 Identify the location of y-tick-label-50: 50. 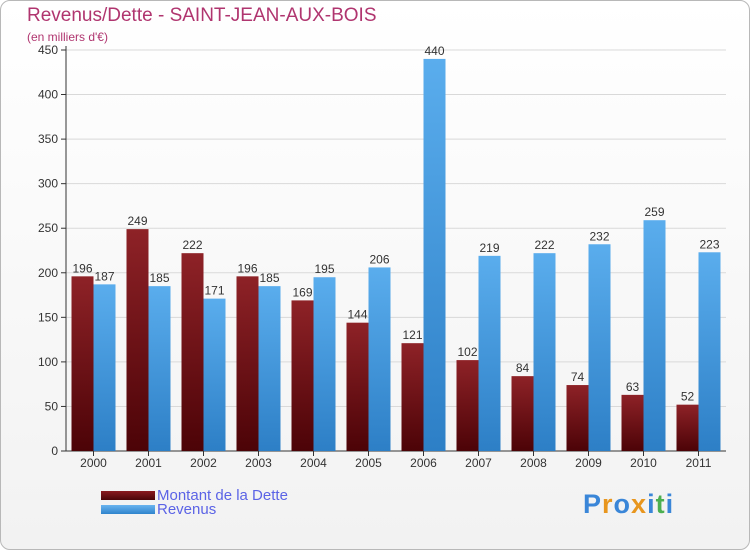
(52, 406).